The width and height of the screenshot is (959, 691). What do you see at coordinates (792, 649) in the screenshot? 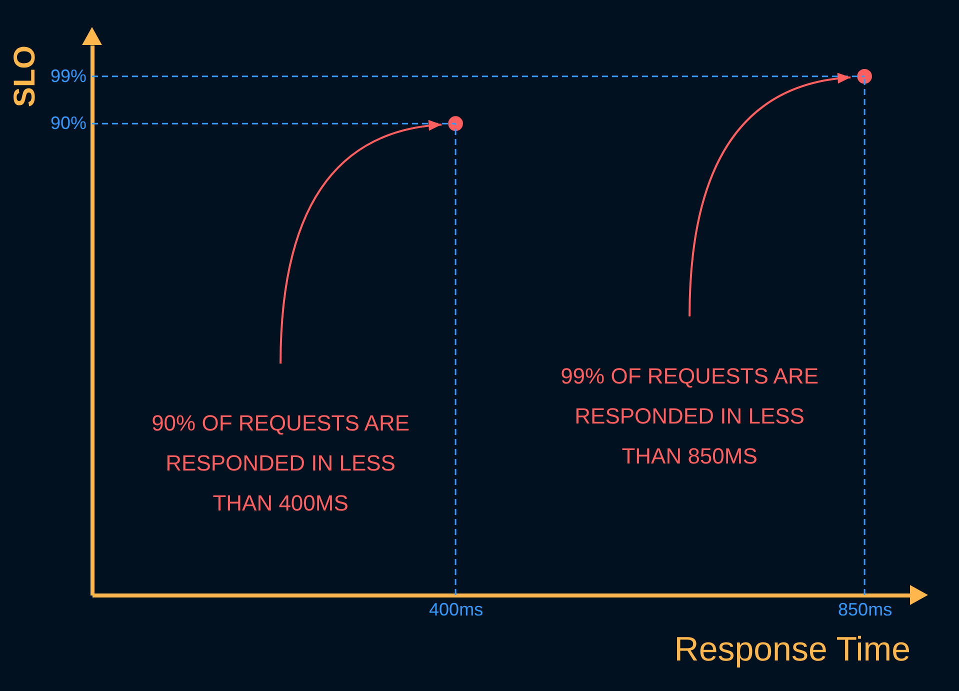
I see `x-axis-title: Response Time` at bounding box center [792, 649].